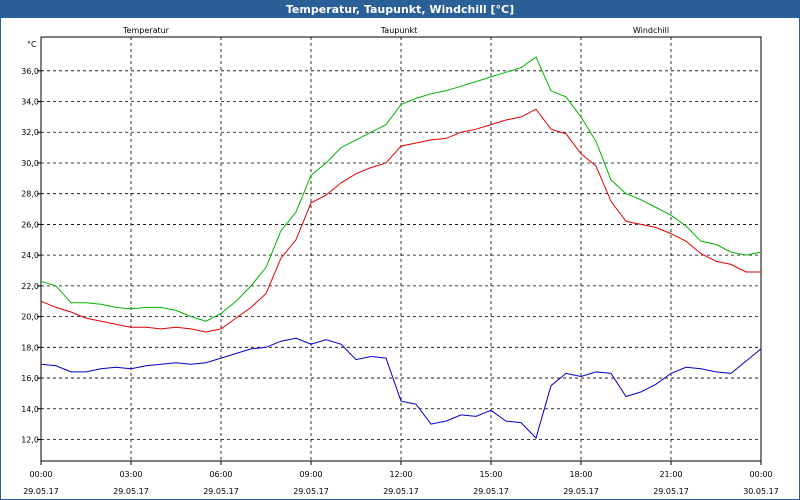  I want to click on y-tick-label: 24,0, so click(30, 255).